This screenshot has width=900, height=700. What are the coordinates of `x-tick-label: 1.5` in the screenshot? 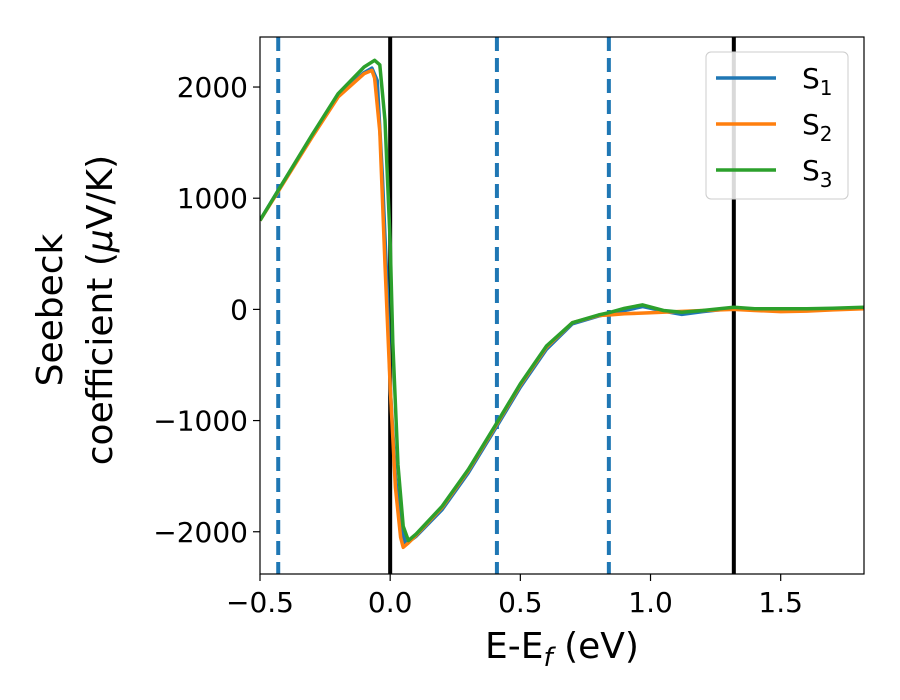 It's located at (780, 602).